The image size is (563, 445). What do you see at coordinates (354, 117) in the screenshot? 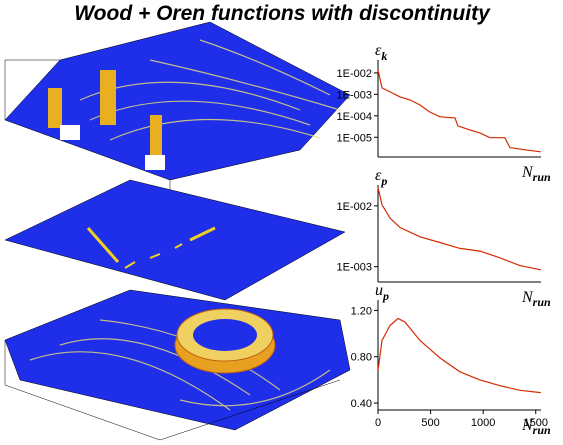
I see `y-tick-label: 1E-004` at bounding box center [354, 117].